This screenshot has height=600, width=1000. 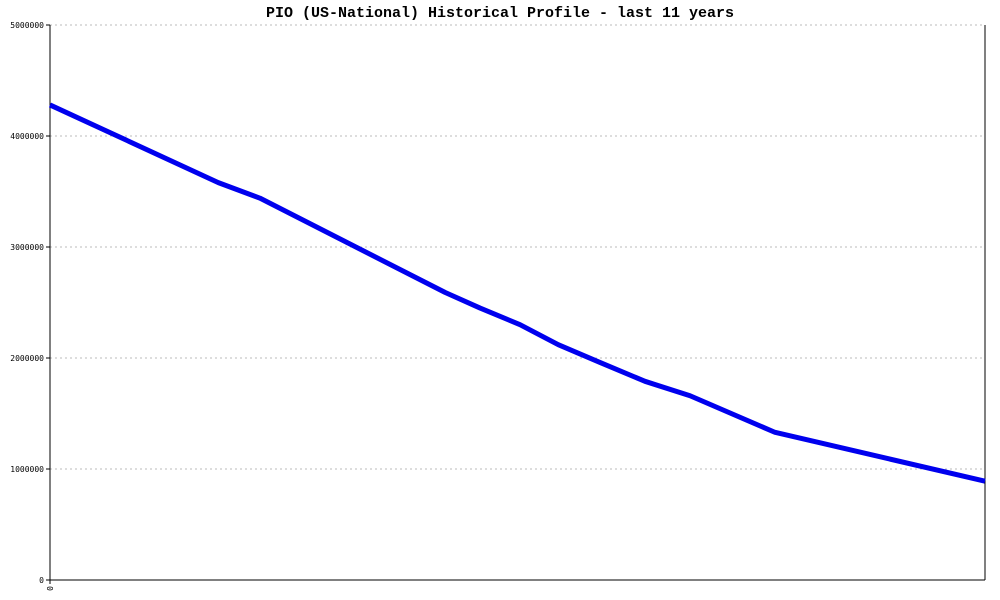 I want to click on y-tick-label: 1000000, so click(x=27, y=469).